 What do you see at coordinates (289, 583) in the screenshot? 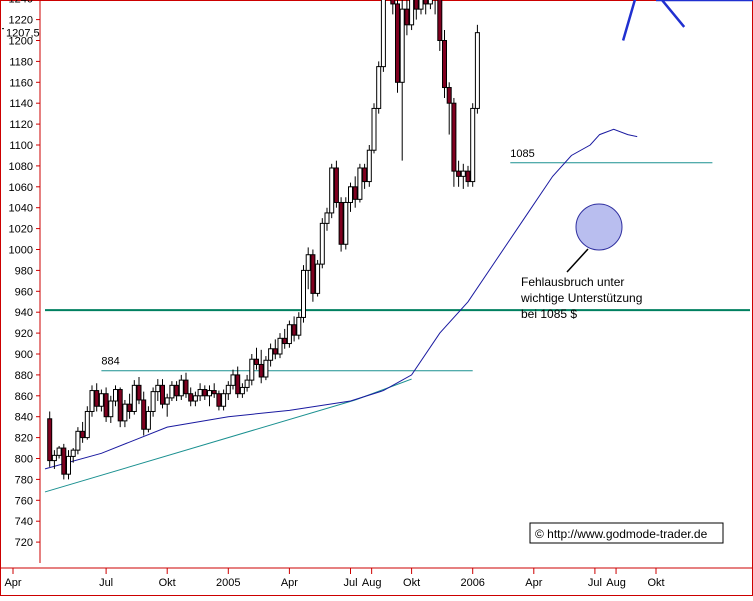
I see `x-tick-label: Apr` at bounding box center [289, 583].